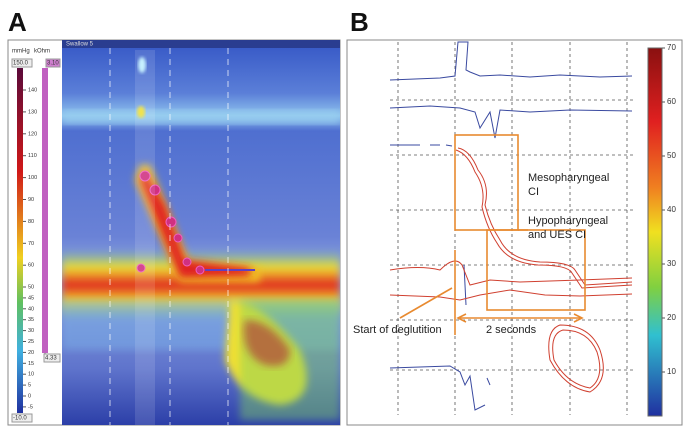  Describe the element at coordinates (32, 134) in the screenshot. I see `scale-tick-label: 120` at that location.